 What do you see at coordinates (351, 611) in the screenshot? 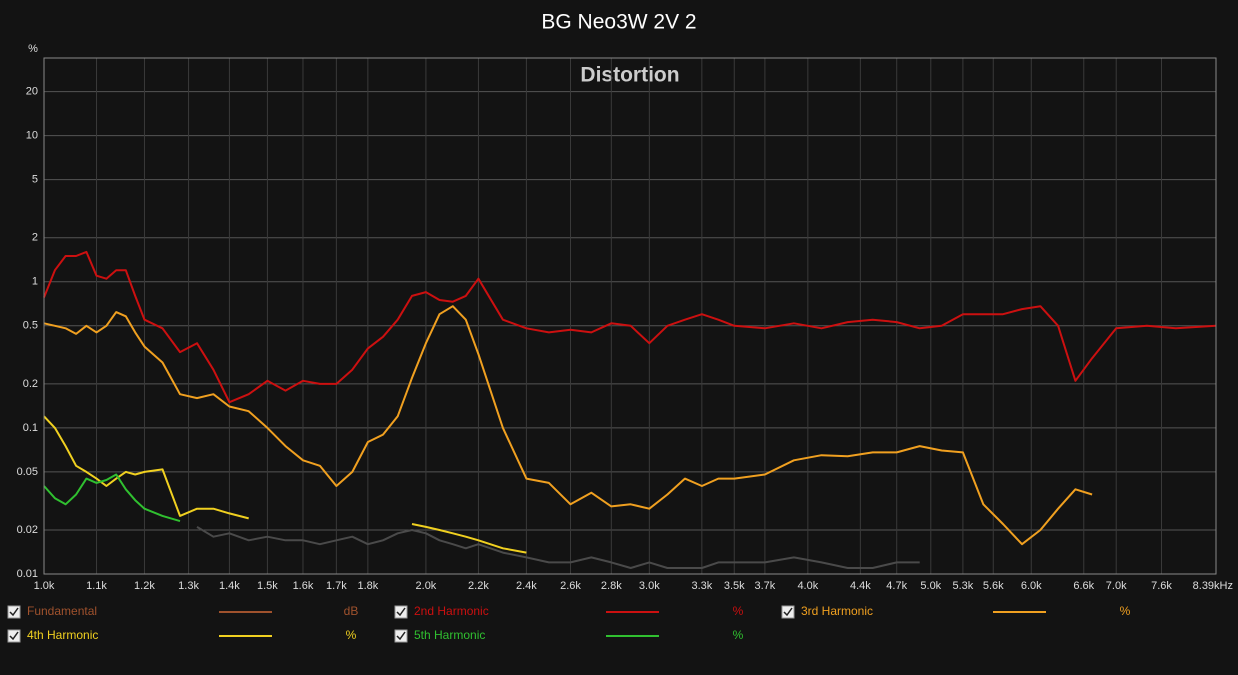
I see `legend-unit: dB` at bounding box center [351, 611].